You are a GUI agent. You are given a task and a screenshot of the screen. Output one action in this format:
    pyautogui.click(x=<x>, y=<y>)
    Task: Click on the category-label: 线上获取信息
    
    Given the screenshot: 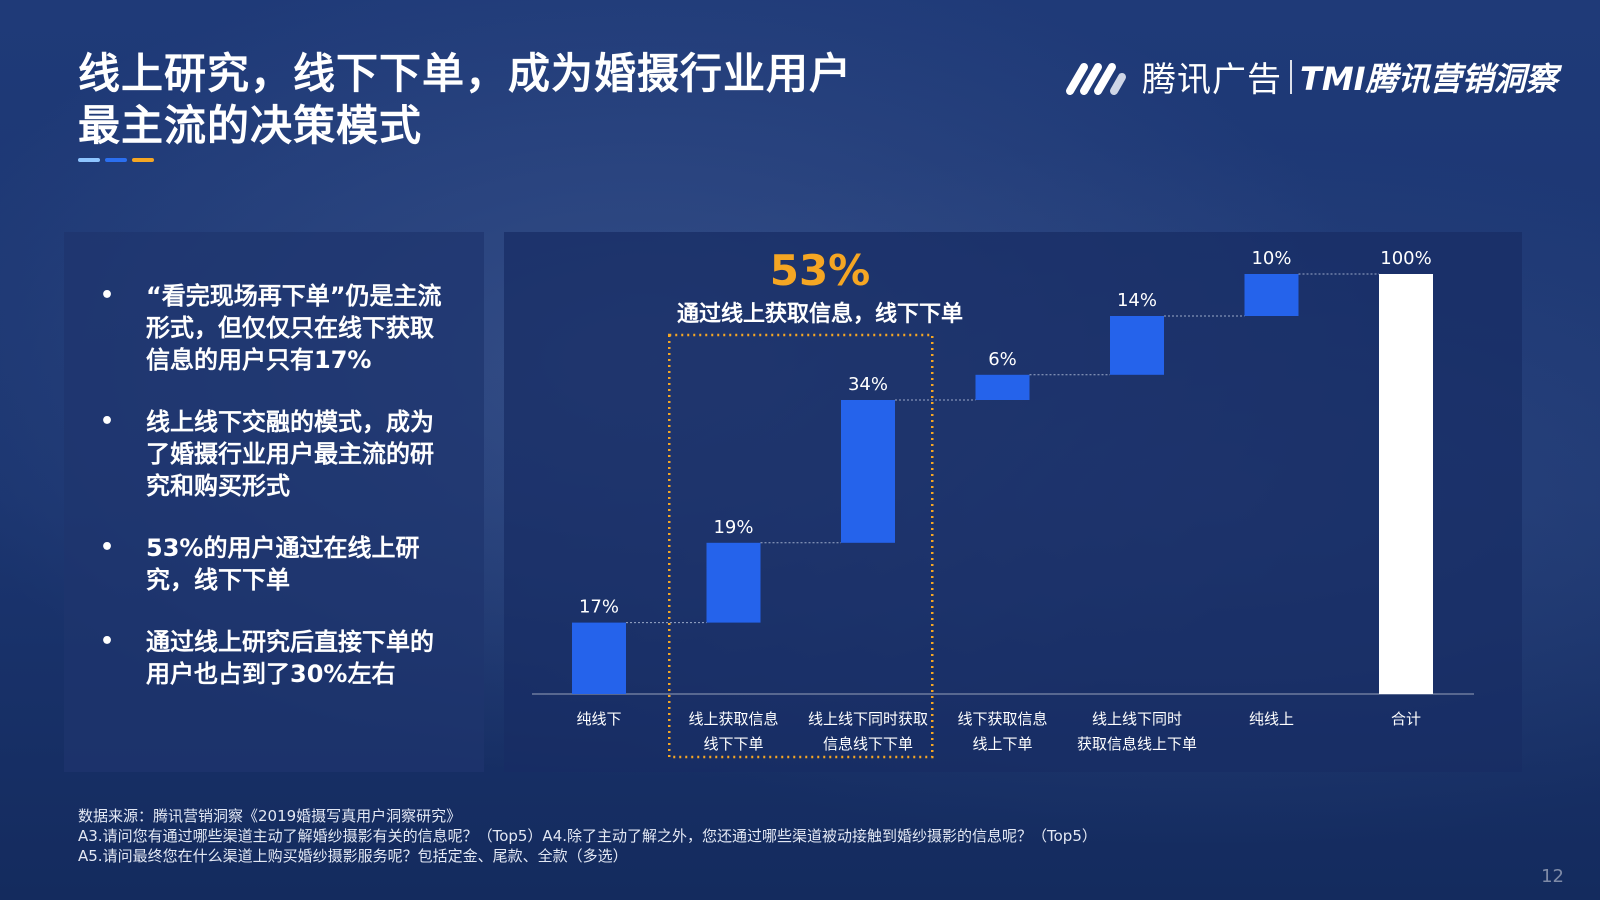 What is the action you would take?
    pyautogui.click(x=733, y=719)
    